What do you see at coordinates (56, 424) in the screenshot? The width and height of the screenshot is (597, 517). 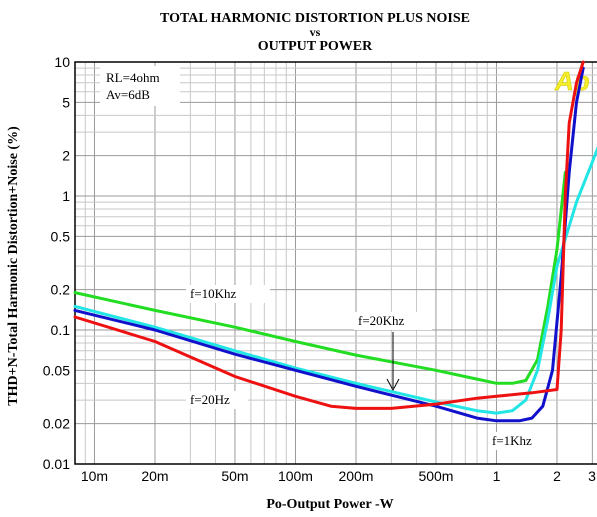 I see `y-tick-label: 0.02` at bounding box center [56, 424].